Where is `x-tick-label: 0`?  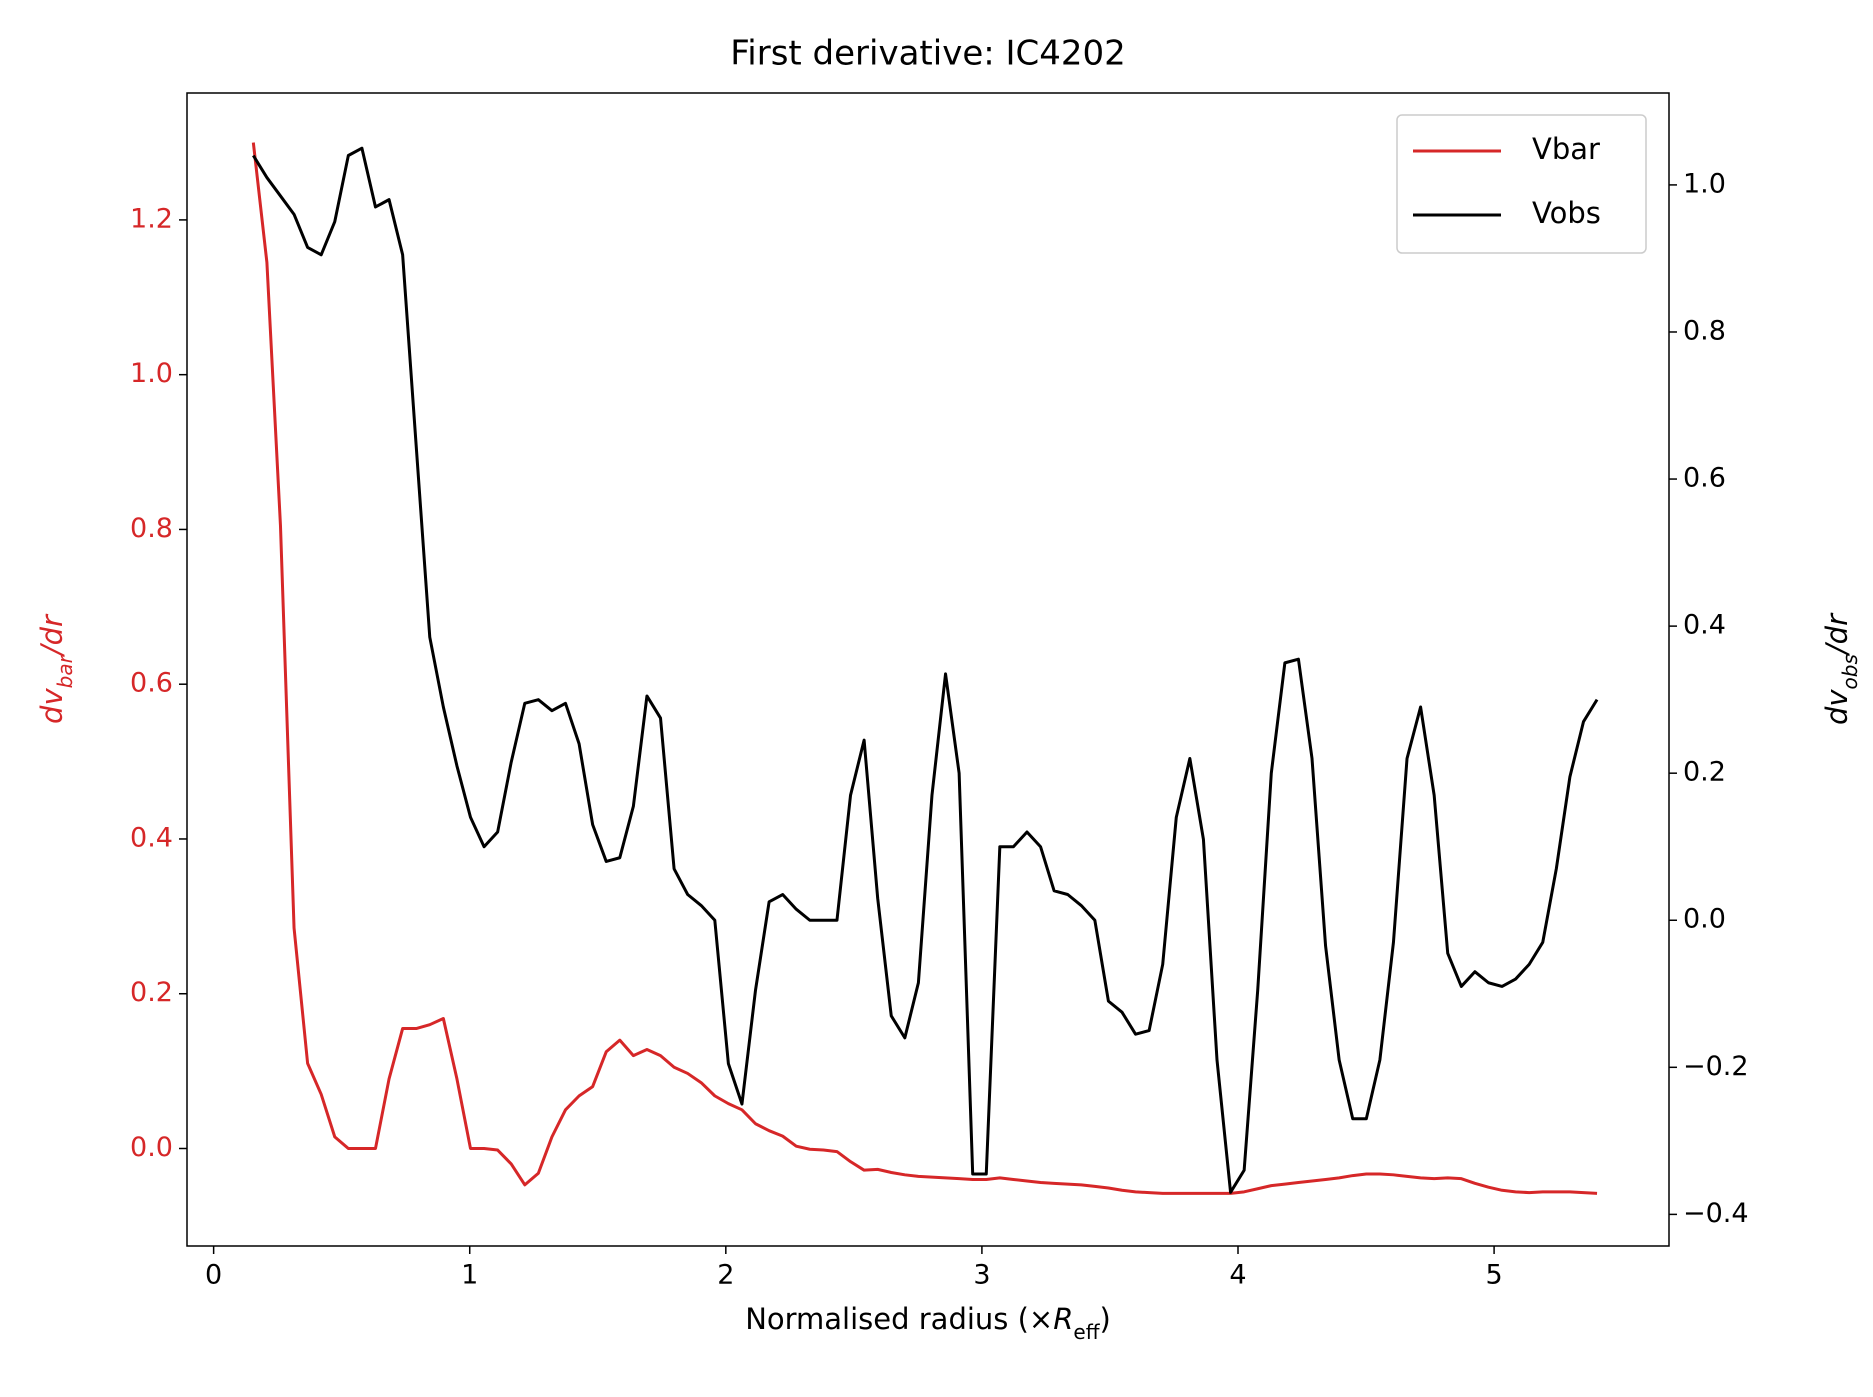 x-tick-label: 0 is located at coordinates (213, 1275).